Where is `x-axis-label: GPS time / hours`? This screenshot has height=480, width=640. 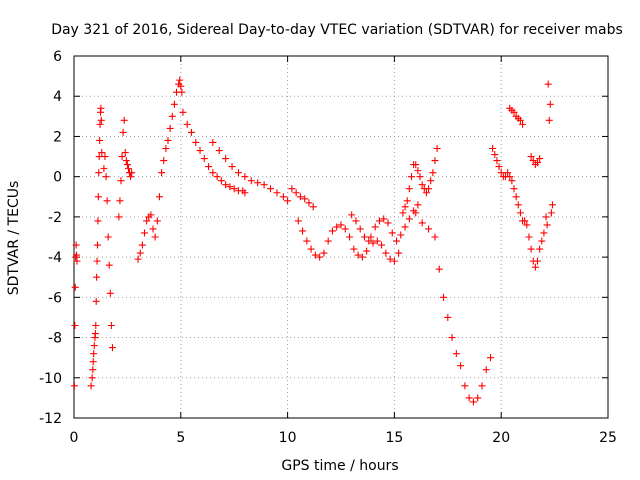
x-axis-label: GPS time / hours is located at coordinates (339, 466).